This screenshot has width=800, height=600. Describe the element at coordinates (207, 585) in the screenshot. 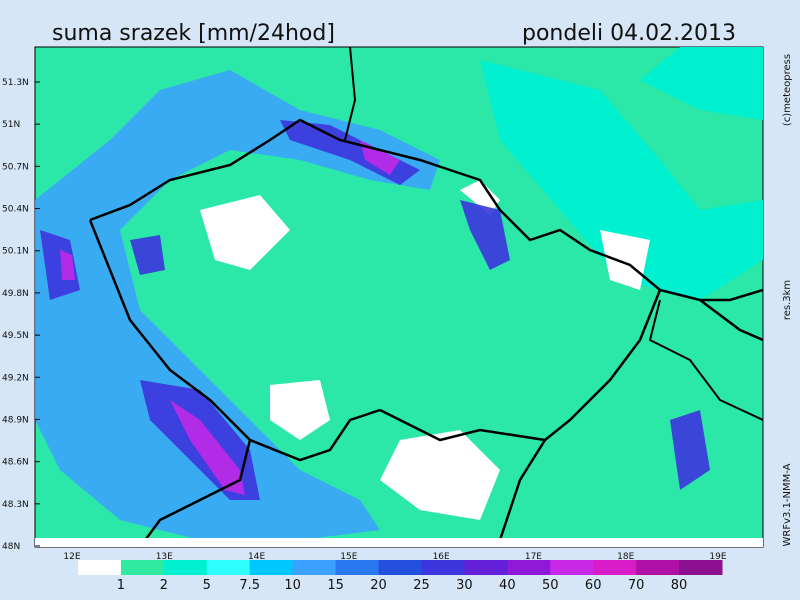

I see `legend-label: 5` at that location.